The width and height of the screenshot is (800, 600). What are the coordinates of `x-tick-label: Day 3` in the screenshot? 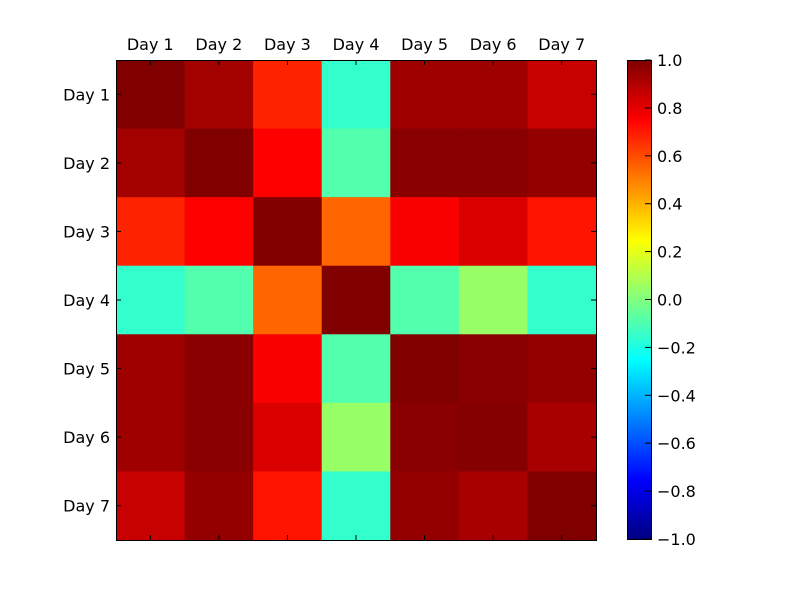 It's located at (287, 44).